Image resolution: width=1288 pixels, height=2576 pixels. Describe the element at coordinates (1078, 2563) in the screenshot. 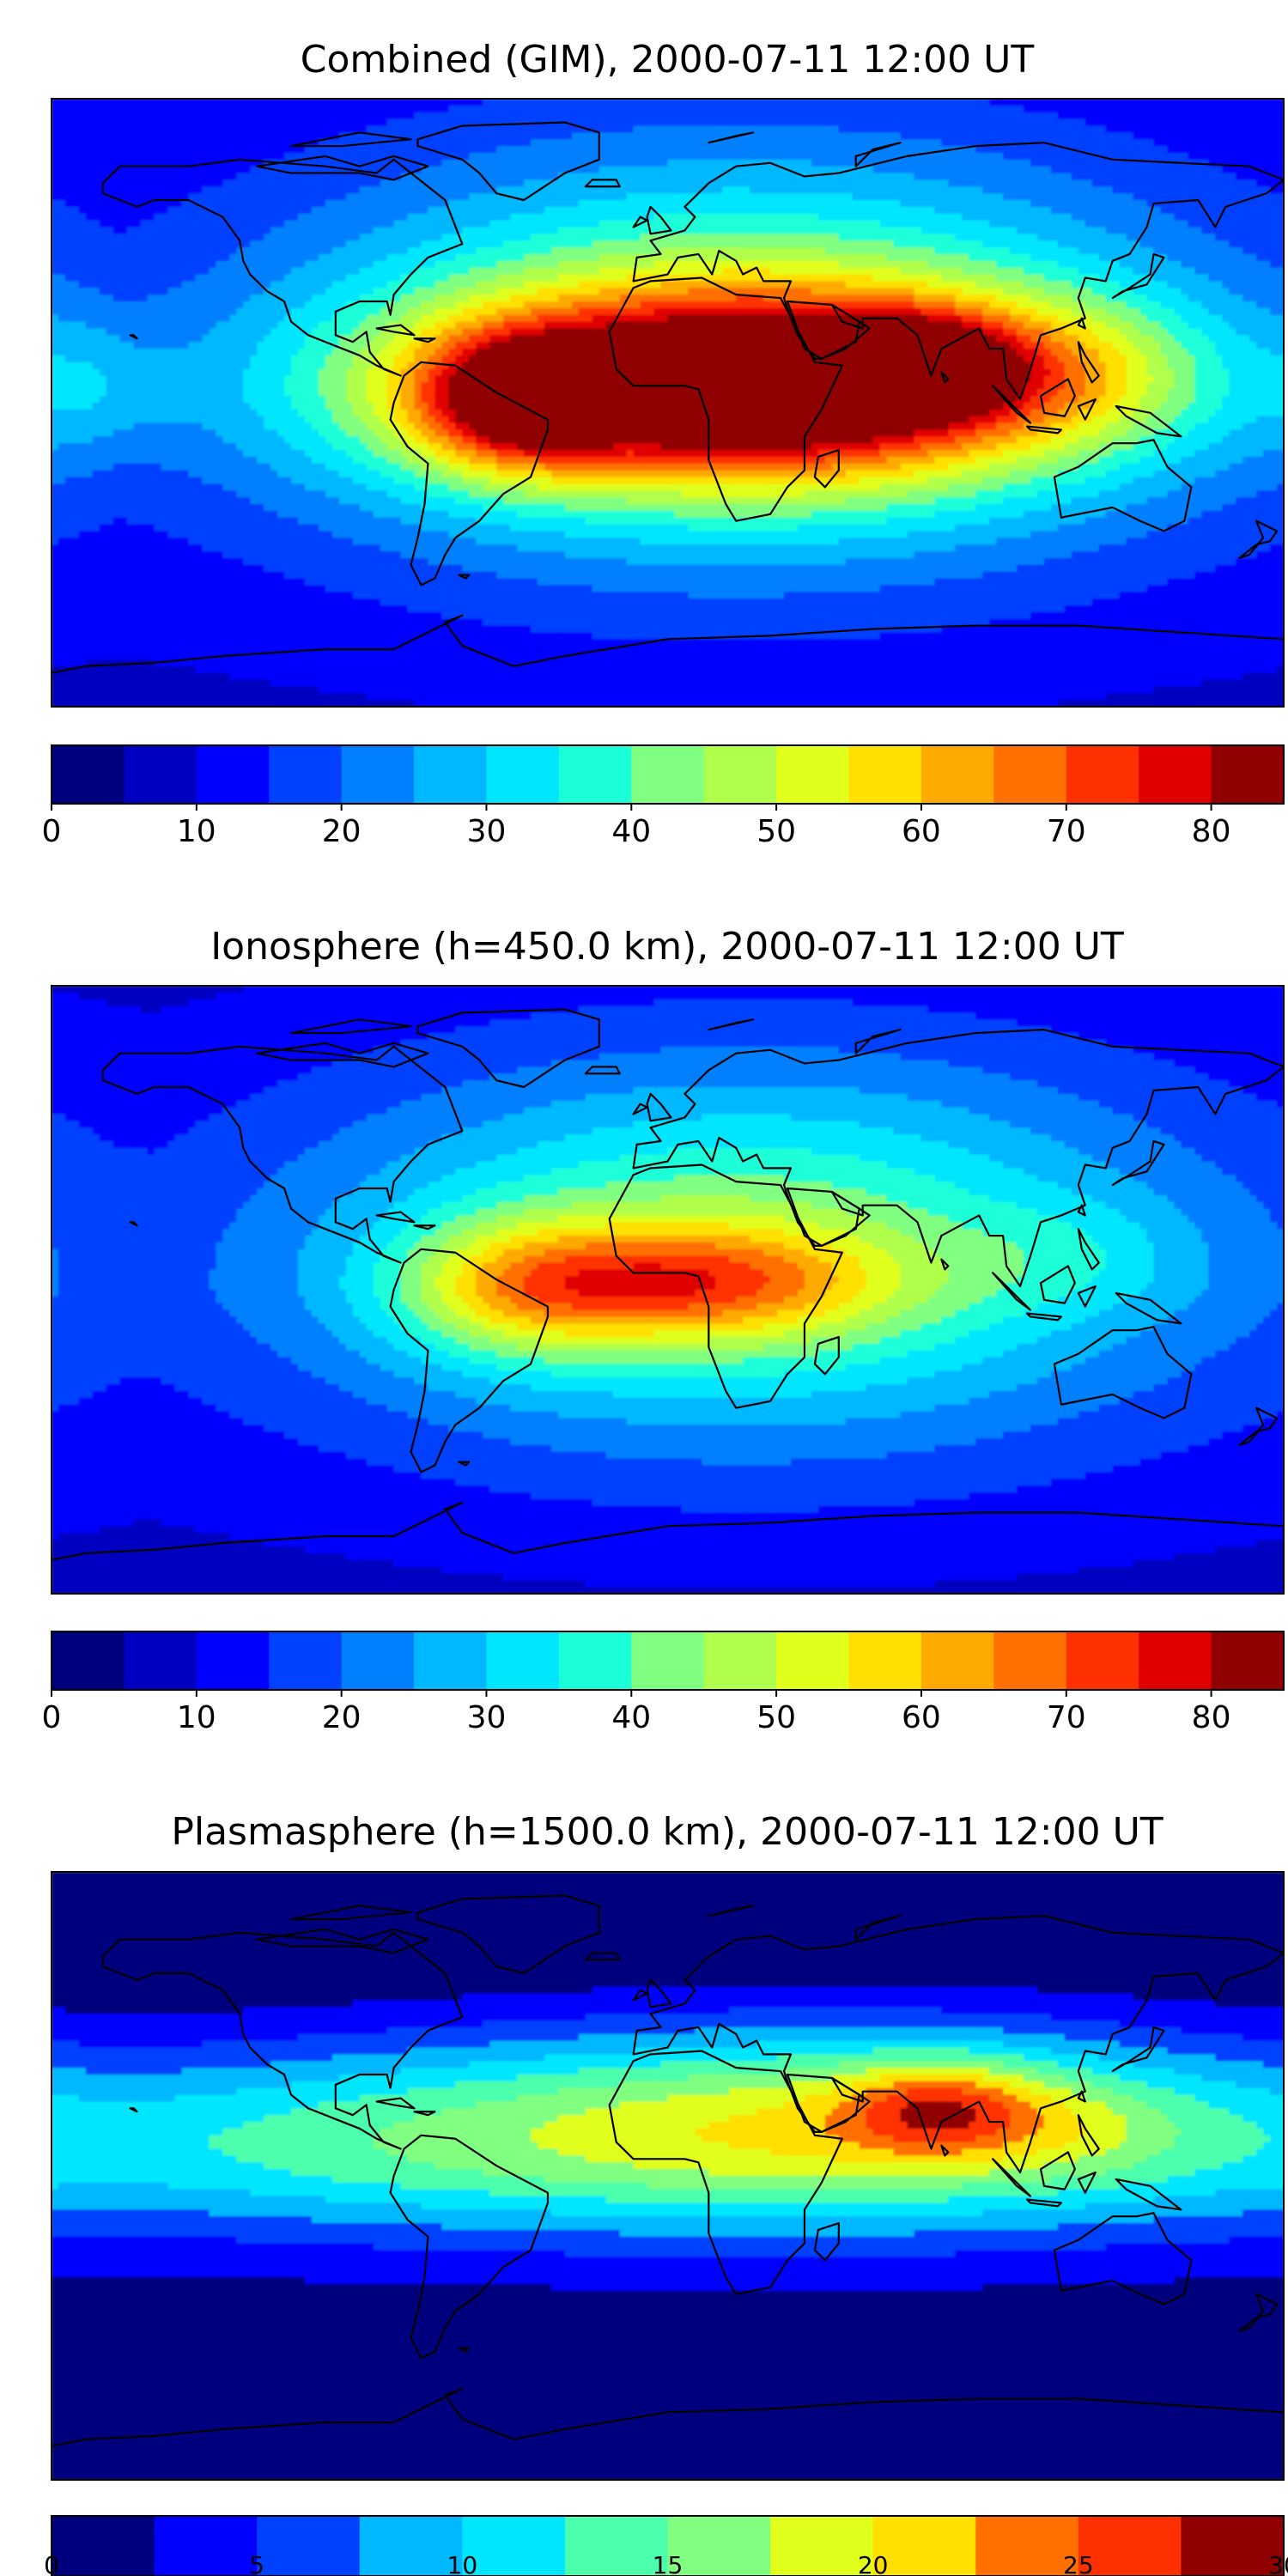

I see `colorbar-tick-label: 25` at that location.